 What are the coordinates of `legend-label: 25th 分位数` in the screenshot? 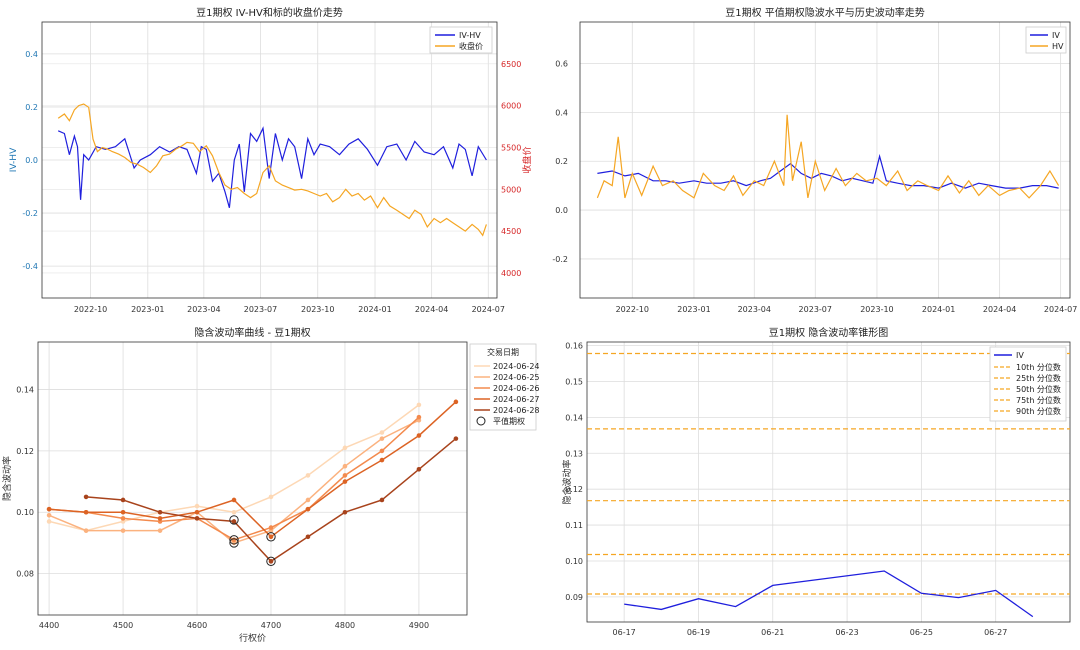 It's located at (1038, 378).